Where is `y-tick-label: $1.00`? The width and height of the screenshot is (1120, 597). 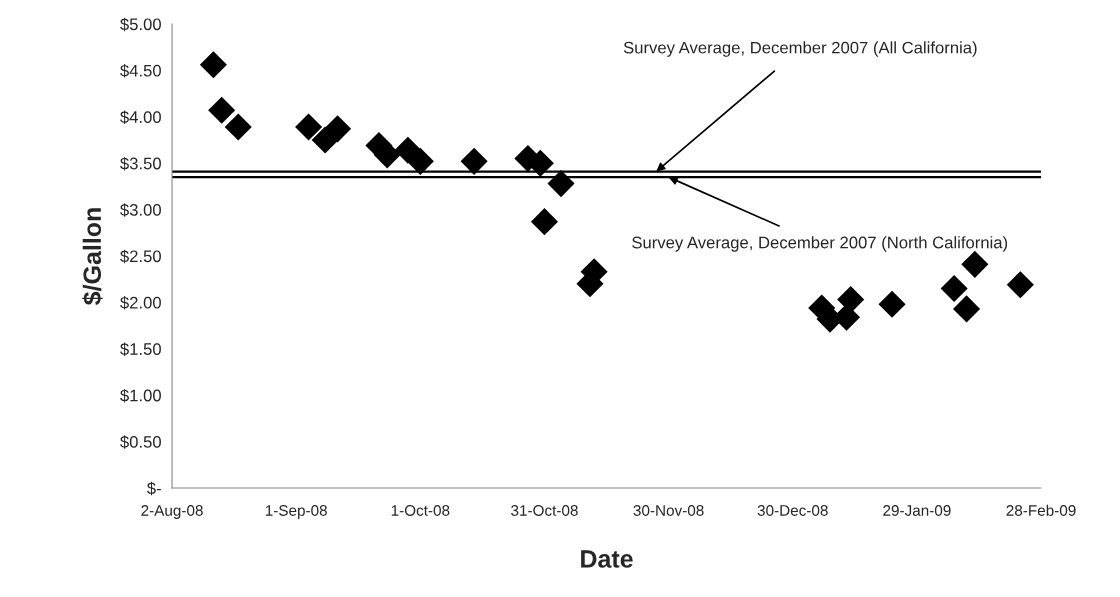 y-tick-label: $1.00 is located at coordinates (140, 395).